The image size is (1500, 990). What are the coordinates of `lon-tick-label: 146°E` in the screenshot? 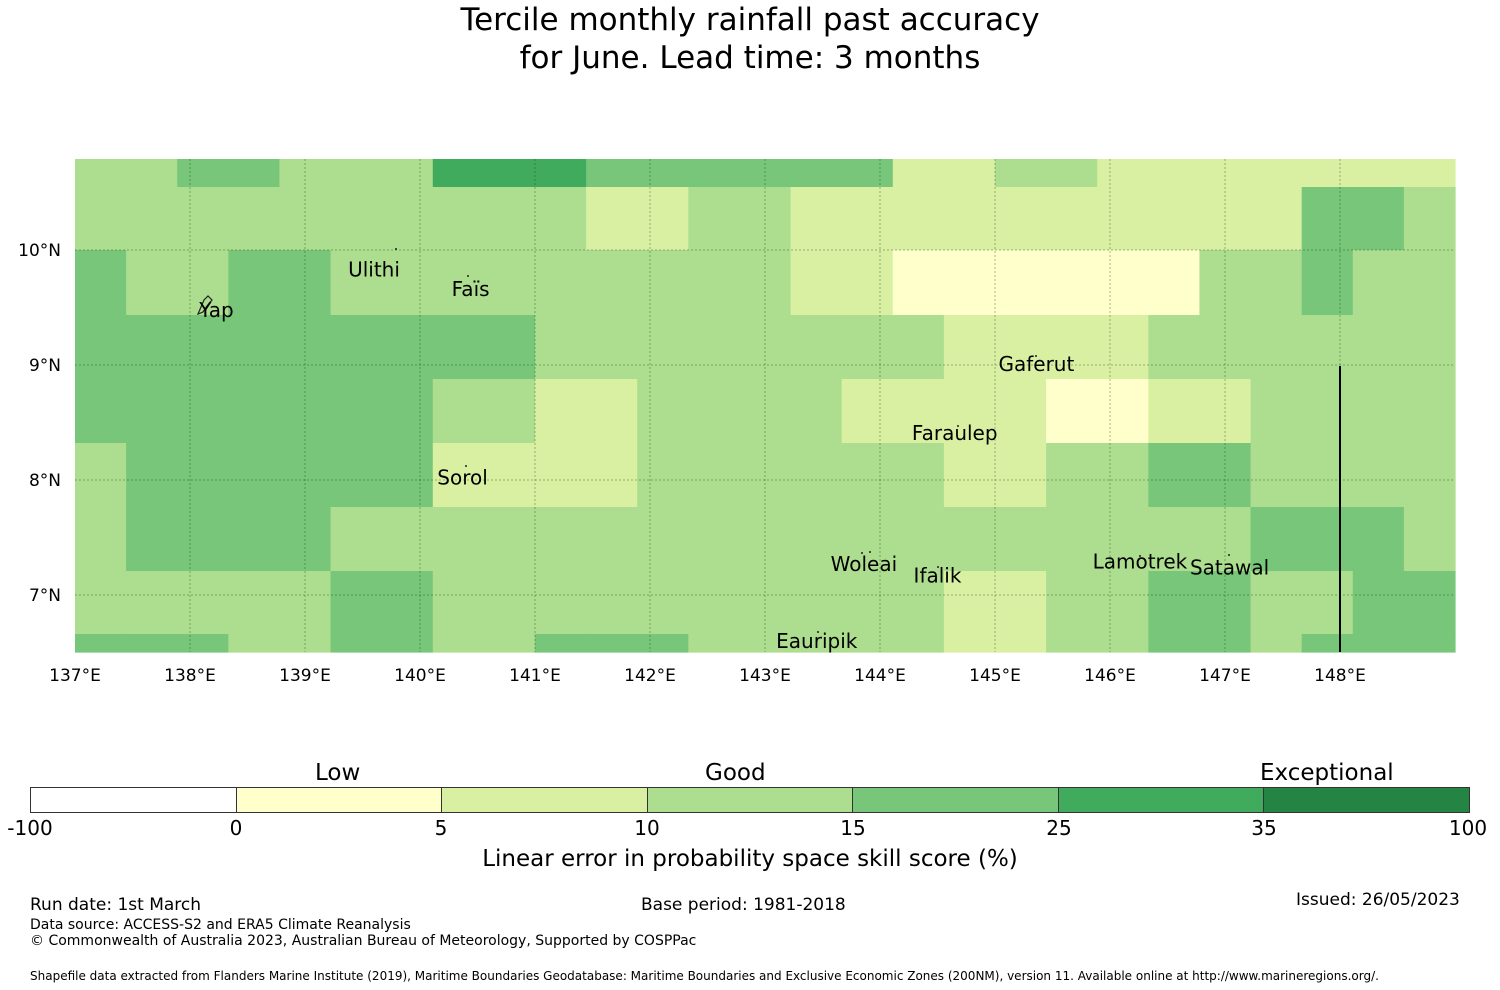 It's located at (1110, 676).